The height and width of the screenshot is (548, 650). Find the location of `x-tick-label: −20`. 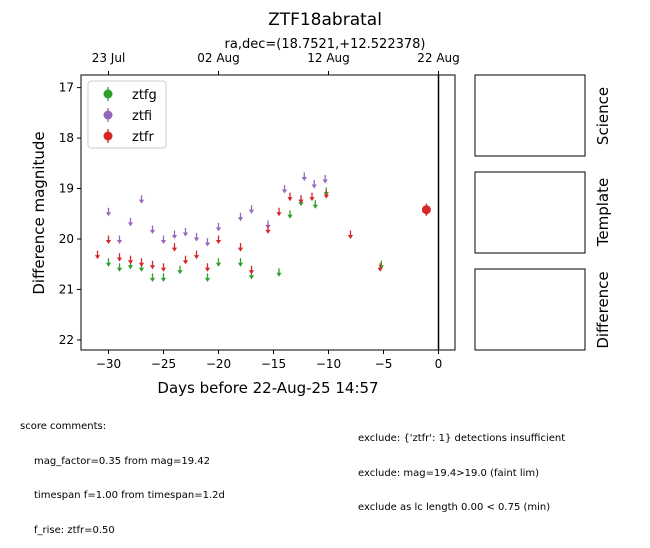

x-tick-label: −20 is located at coordinates (218, 364).